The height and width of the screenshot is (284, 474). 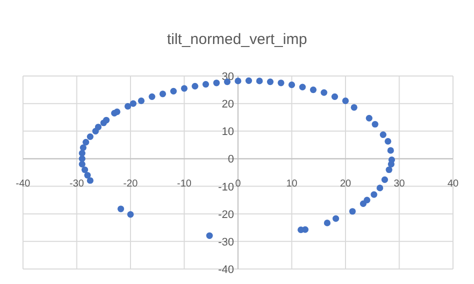 I want to click on chart-title: tilt_normed_vert_imp, so click(x=237, y=39).